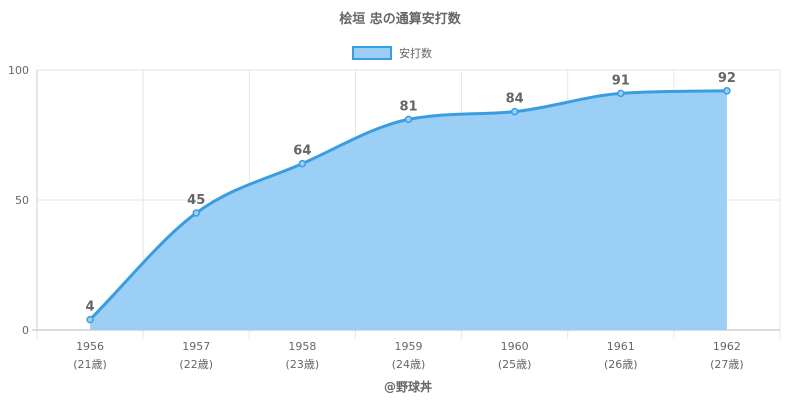  Describe the element at coordinates (408, 106) in the screenshot. I see `data-label: 81` at that location.